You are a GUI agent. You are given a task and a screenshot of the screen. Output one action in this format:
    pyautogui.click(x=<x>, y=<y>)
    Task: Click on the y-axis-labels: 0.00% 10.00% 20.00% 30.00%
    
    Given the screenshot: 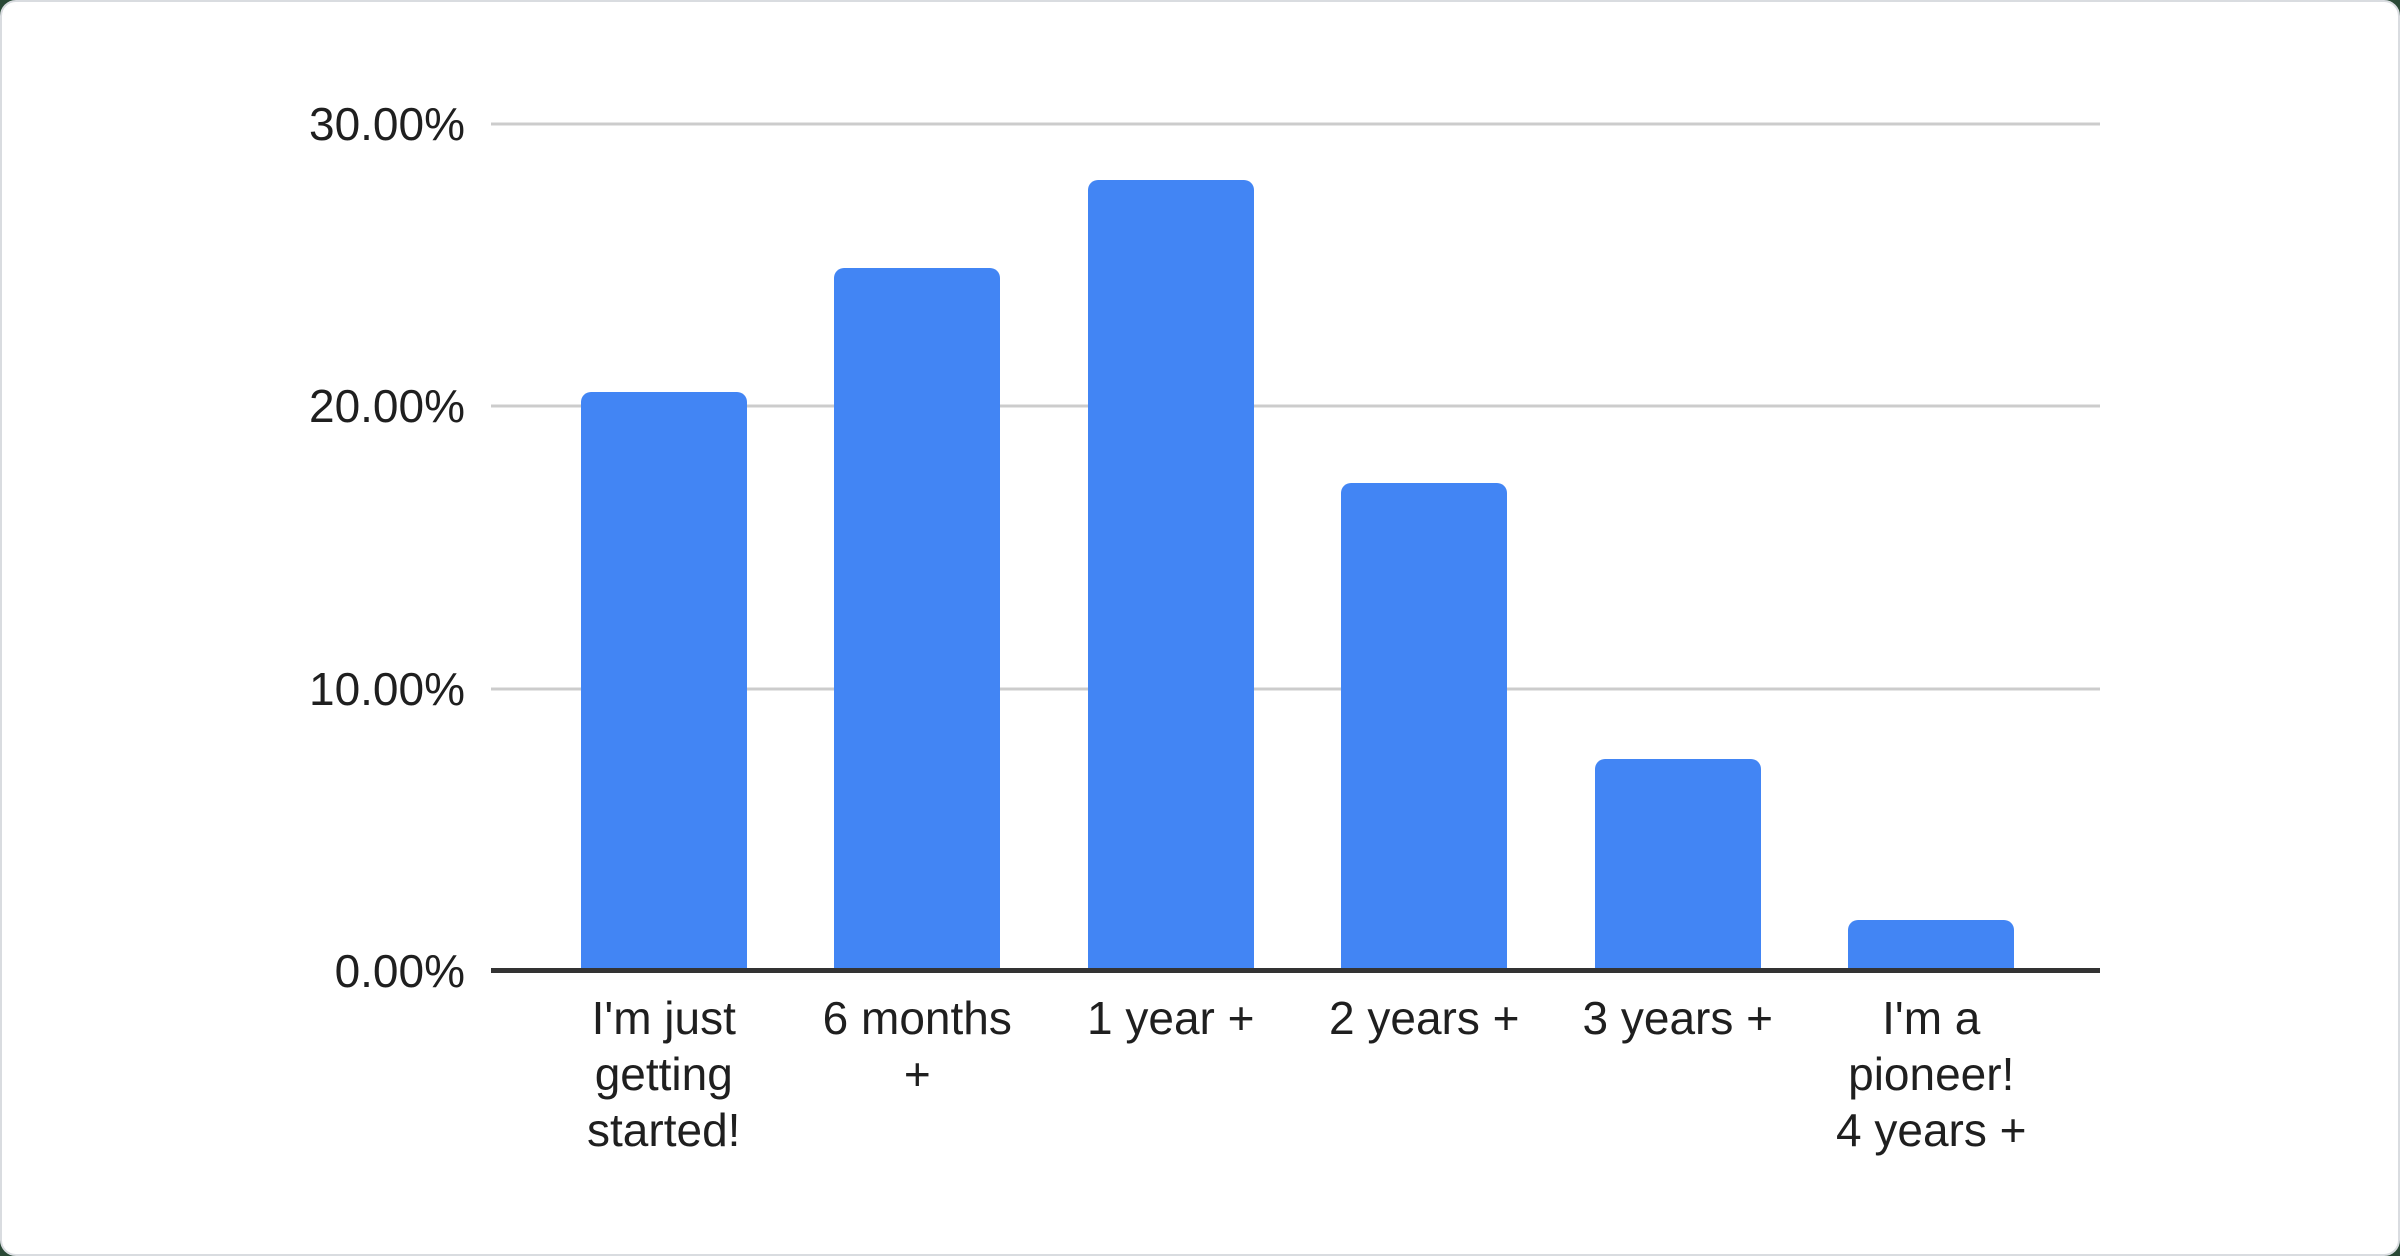 What is the action you would take?
    pyautogui.click(x=233, y=547)
    